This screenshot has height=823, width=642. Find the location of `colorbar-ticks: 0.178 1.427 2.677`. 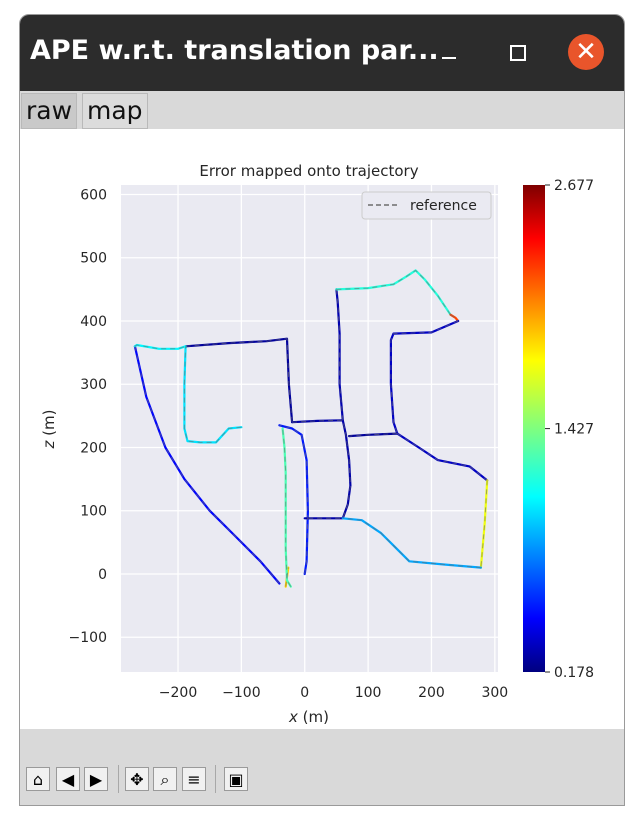

colorbar-ticks: 0.178 1.427 2.677 is located at coordinates (569, 429).